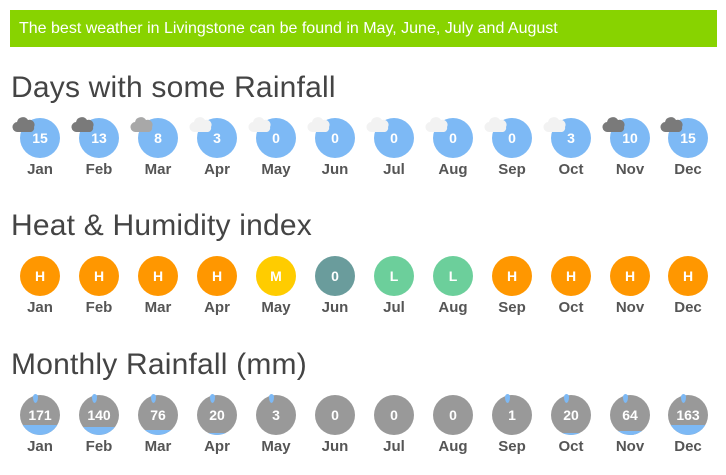 The width and height of the screenshot is (726, 475). What do you see at coordinates (159, 364) in the screenshot?
I see `monthly-rainfall-title: Monthly Rainfall (mm)` at bounding box center [159, 364].